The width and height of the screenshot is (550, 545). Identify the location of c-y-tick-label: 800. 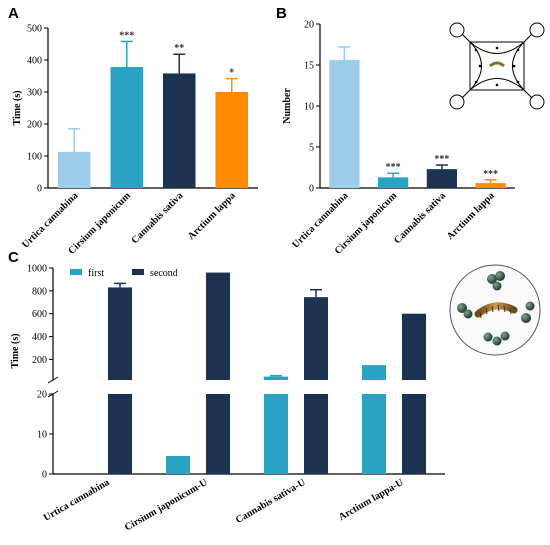
(39, 291).